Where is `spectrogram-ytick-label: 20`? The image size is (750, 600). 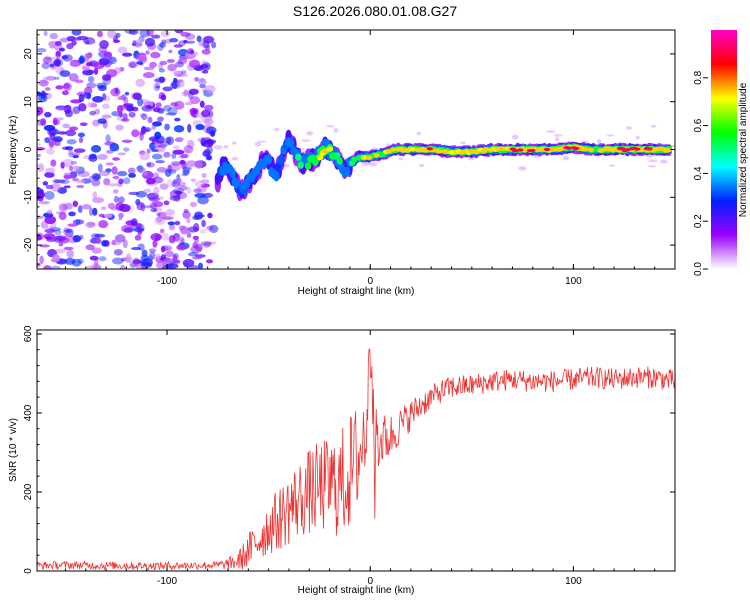
spectrogram-ytick-label: 20 is located at coordinates (28, 54).